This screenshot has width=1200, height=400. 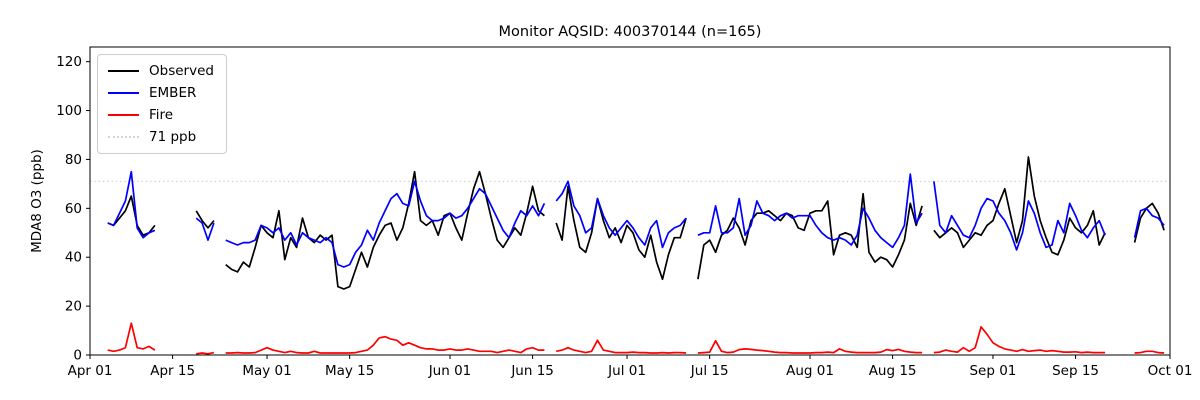 What do you see at coordinates (181, 71) in the screenshot?
I see `legend-label: Observed` at bounding box center [181, 71].